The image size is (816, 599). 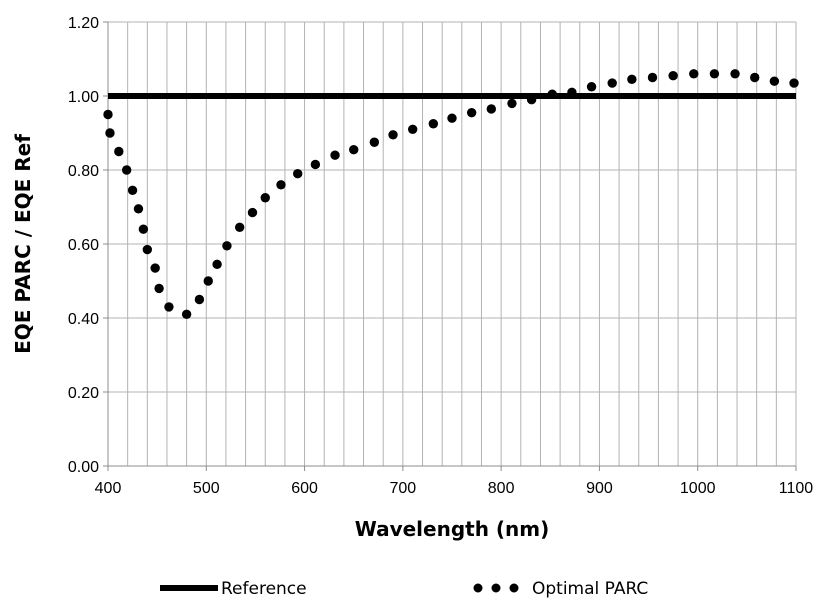 What do you see at coordinates (698, 488) in the screenshot?
I see `x-tick-label: 1000` at bounding box center [698, 488].